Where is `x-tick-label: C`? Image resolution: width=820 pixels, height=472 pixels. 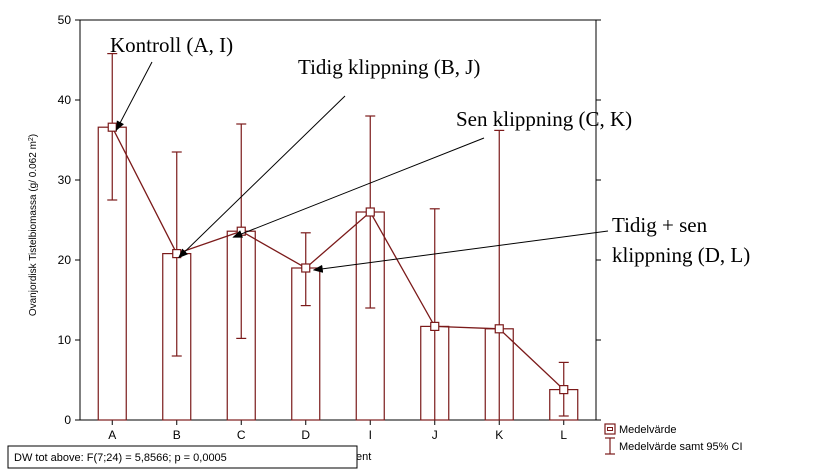
x-tick-label: C is located at coordinates (241, 435).